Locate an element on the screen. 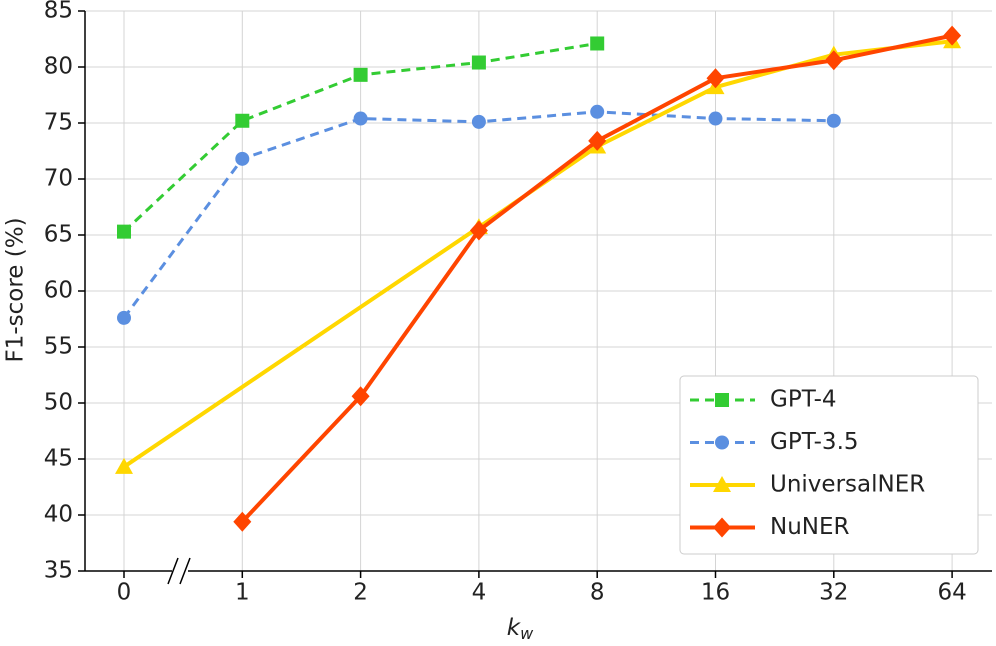  y-tick-label: 55 is located at coordinates (58, 347).